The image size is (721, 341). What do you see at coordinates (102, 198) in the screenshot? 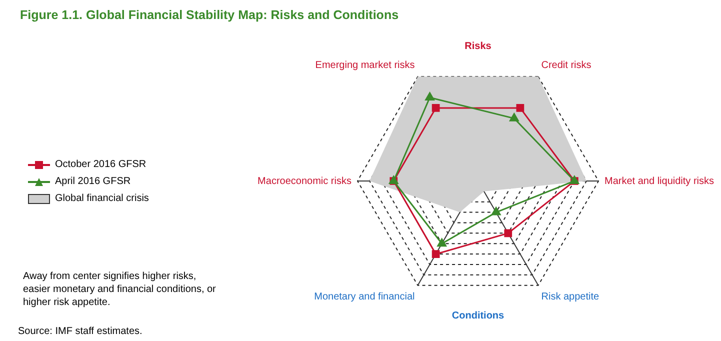
I see `legend-label: Global financial crisis` at bounding box center [102, 198].